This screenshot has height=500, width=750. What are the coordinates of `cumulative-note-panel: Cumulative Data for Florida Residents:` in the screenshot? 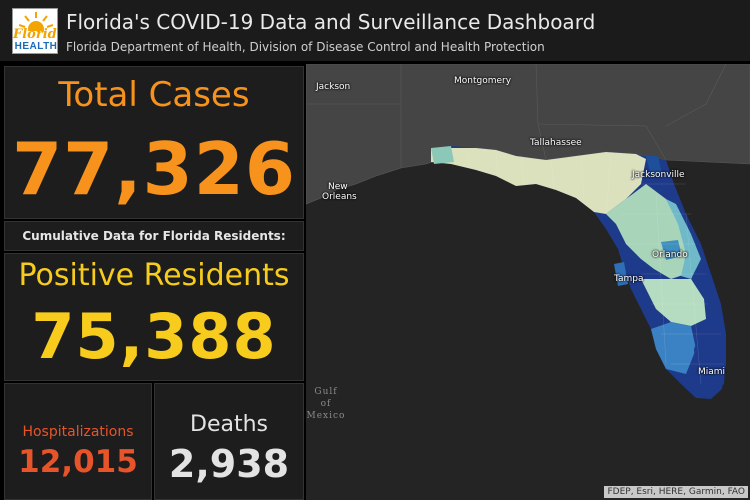 It's located at (154, 236).